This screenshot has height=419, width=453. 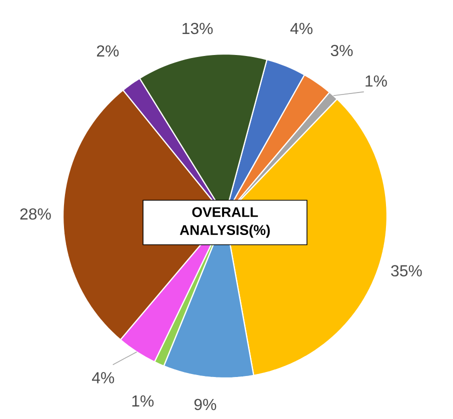 I want to click on data-label: 35%, so click(x=406, y=270).